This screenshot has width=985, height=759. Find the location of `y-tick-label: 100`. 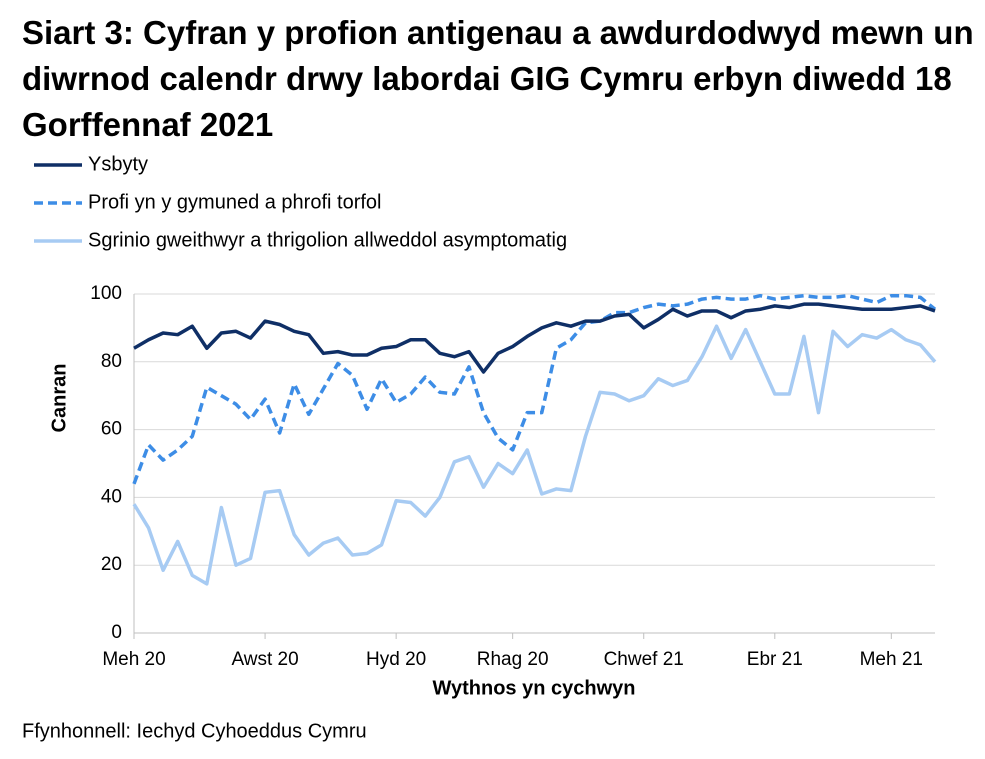

y-tick-label: 100 is located at coordinates (106, 293).